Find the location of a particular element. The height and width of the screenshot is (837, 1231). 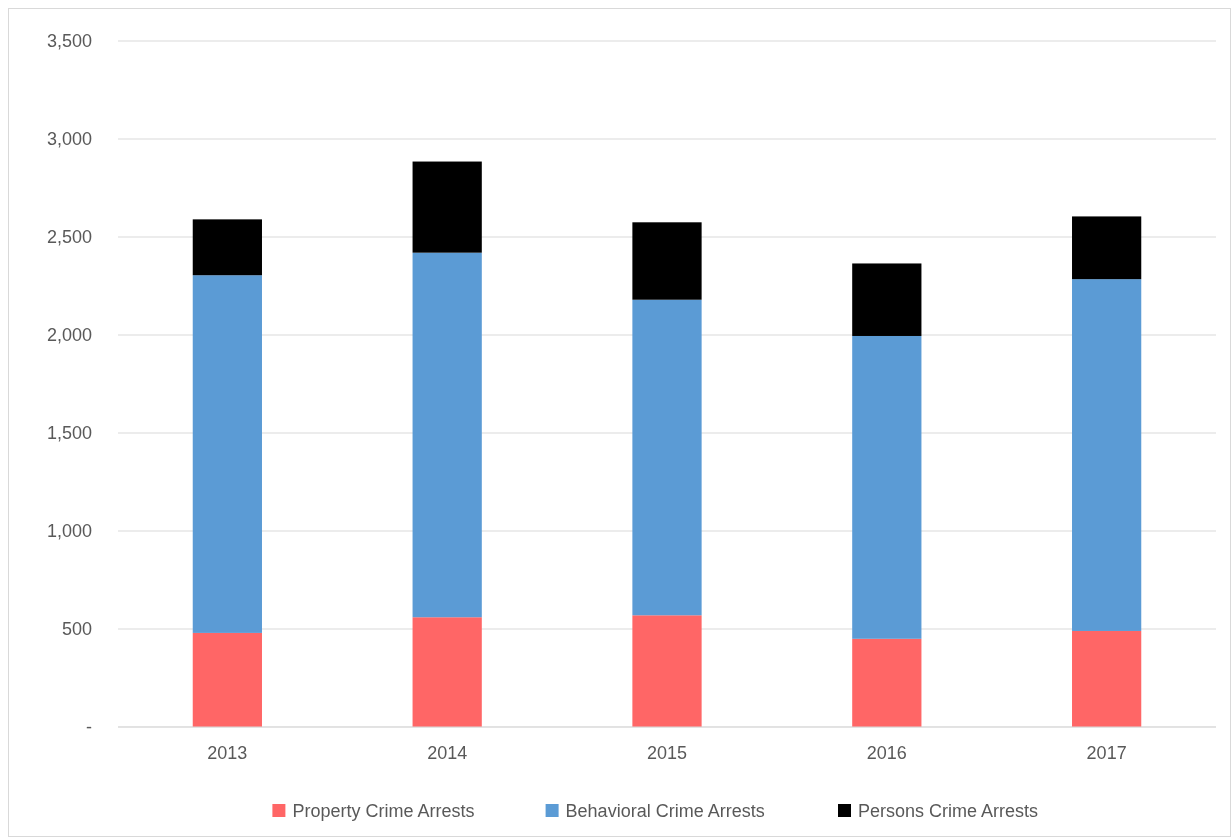

y-tick-label: 3,000 is located at coordinates (69, 139).